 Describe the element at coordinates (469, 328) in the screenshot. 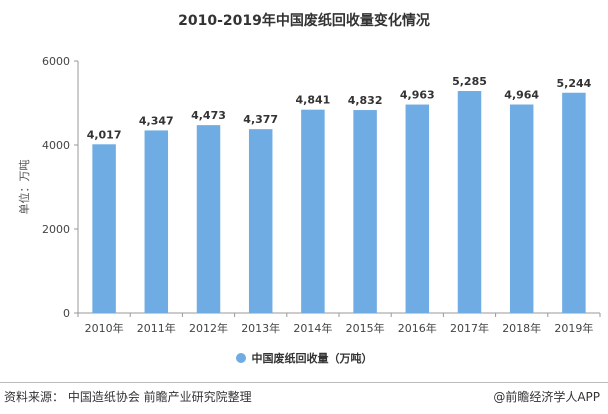

I see `x-tick-label: 2017年` at that location.